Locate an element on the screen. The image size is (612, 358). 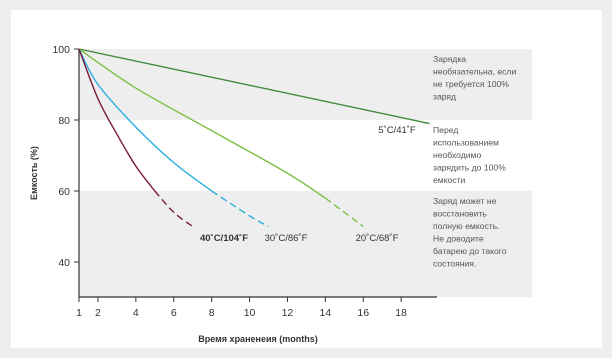
band-0-text-2: не требуется 100% is located at coordinates (471, 84).